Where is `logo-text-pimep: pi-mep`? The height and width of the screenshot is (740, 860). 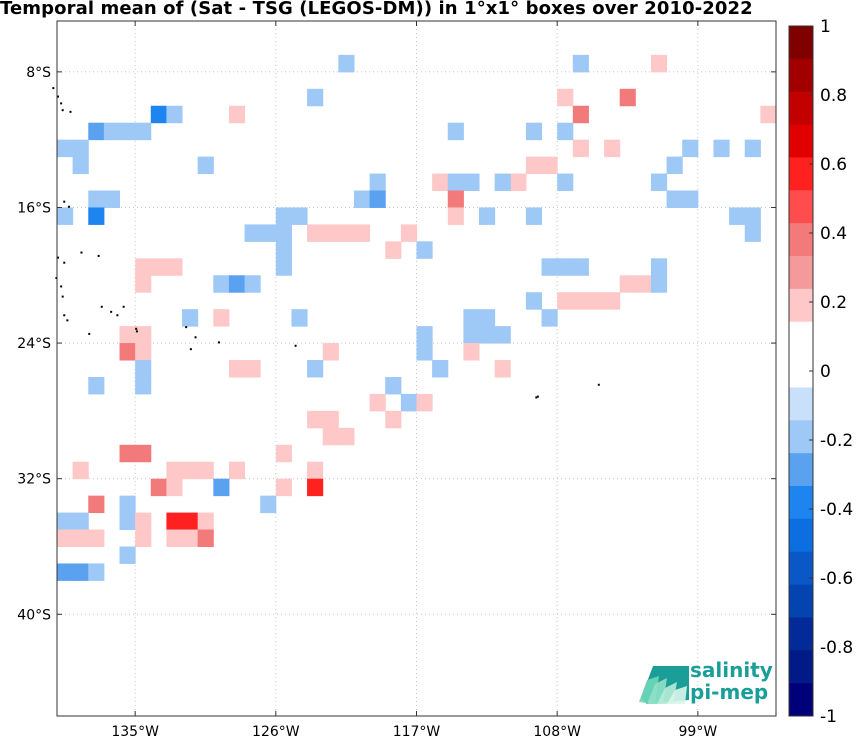
logo-text-pimep: pi-mep is located at coordinates (729, 692).